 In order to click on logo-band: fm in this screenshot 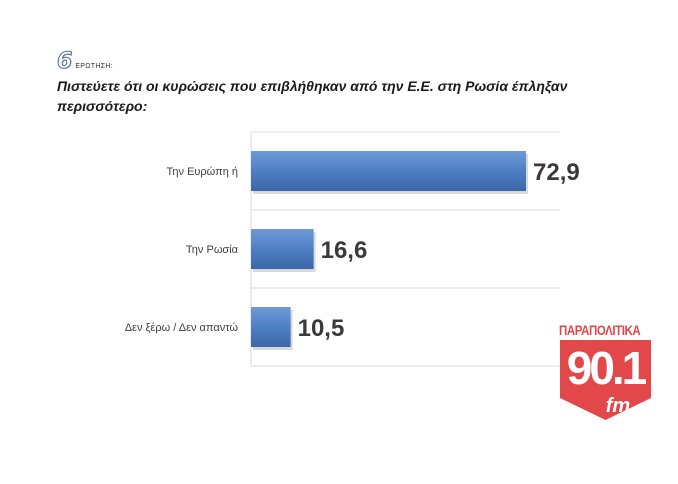, I will do `click(618, 406)`.